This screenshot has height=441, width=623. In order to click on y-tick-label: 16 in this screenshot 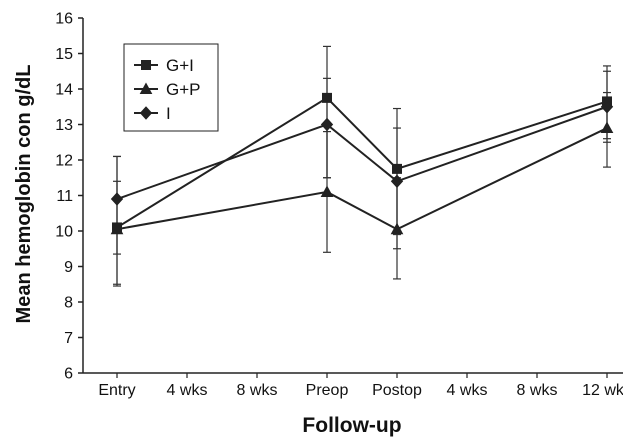, I will do `click(64, 19)`.